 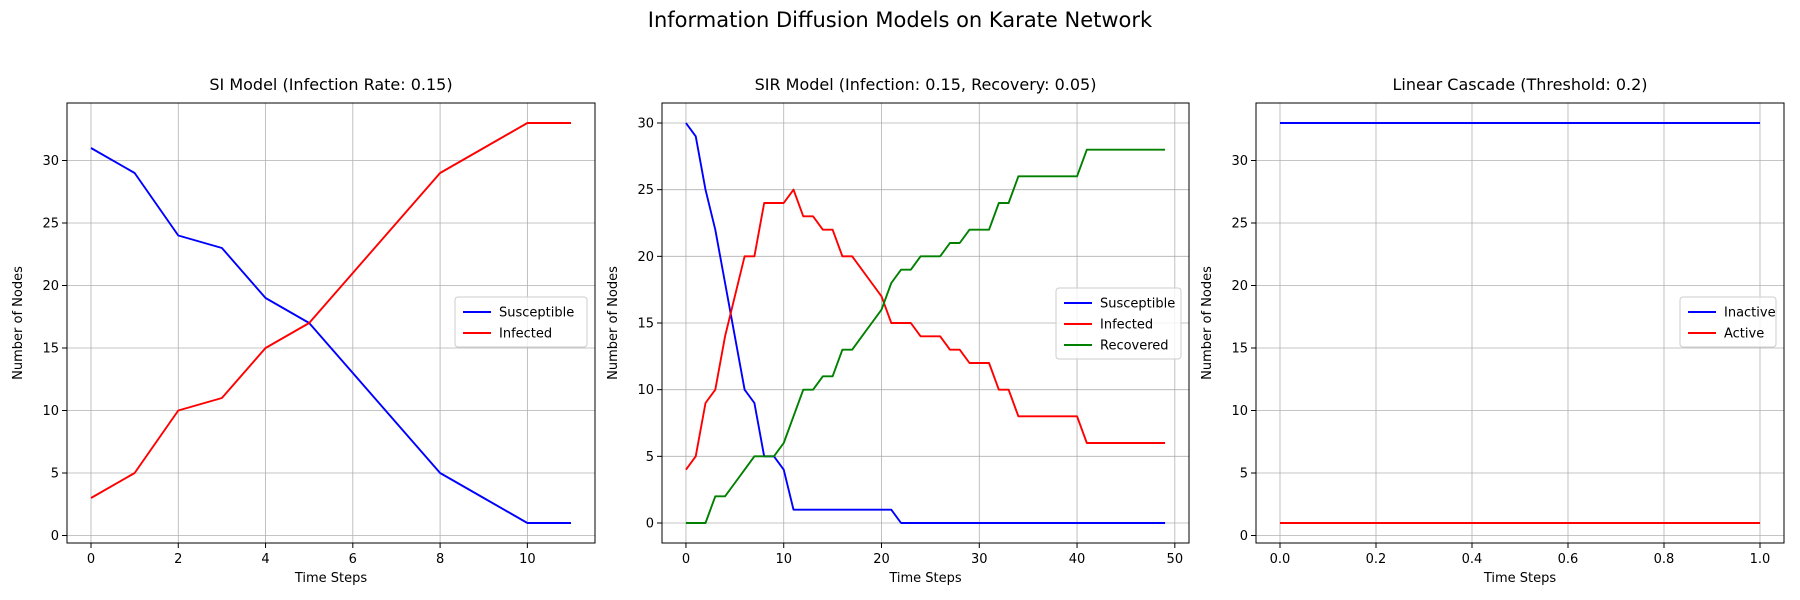 I want to click on legend: Susceptible Infected, so click(x=521, y=322).